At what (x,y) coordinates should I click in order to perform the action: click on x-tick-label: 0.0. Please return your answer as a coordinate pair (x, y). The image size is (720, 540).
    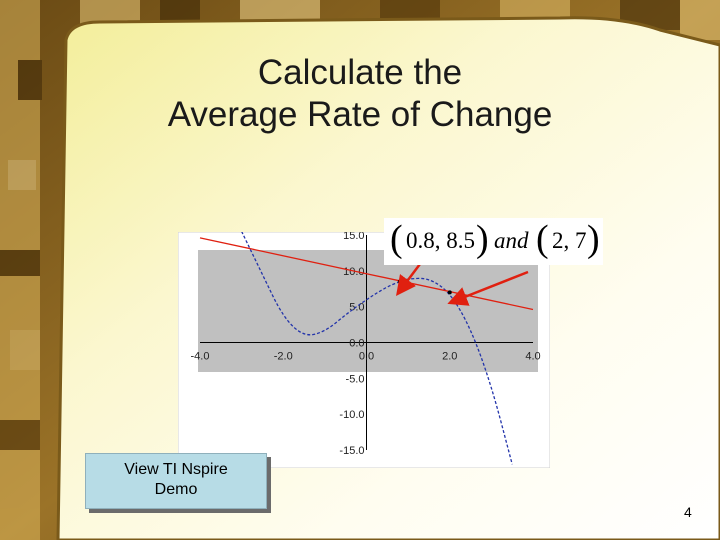
    Looking at the image, I should click on (366, 357).